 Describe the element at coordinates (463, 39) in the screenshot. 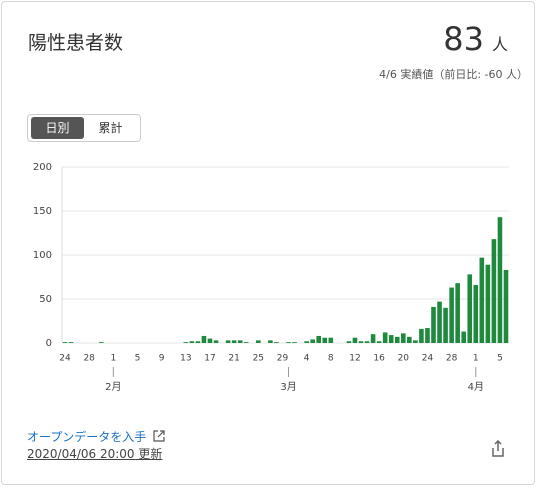

I see `value: 83` at that location.